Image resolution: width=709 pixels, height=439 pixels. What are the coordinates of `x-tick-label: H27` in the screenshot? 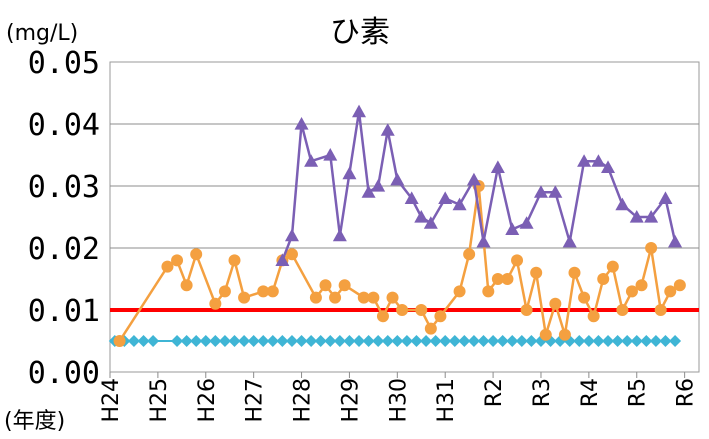 It's located at (255, 400).